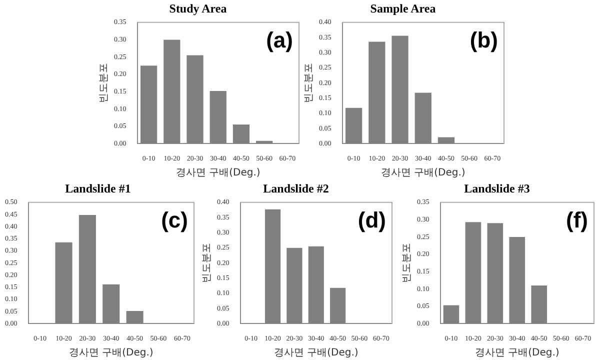 The width and height of the screenshot is (600, 360). I want to click on chart-title: Landslide #3, so click(497, 188).